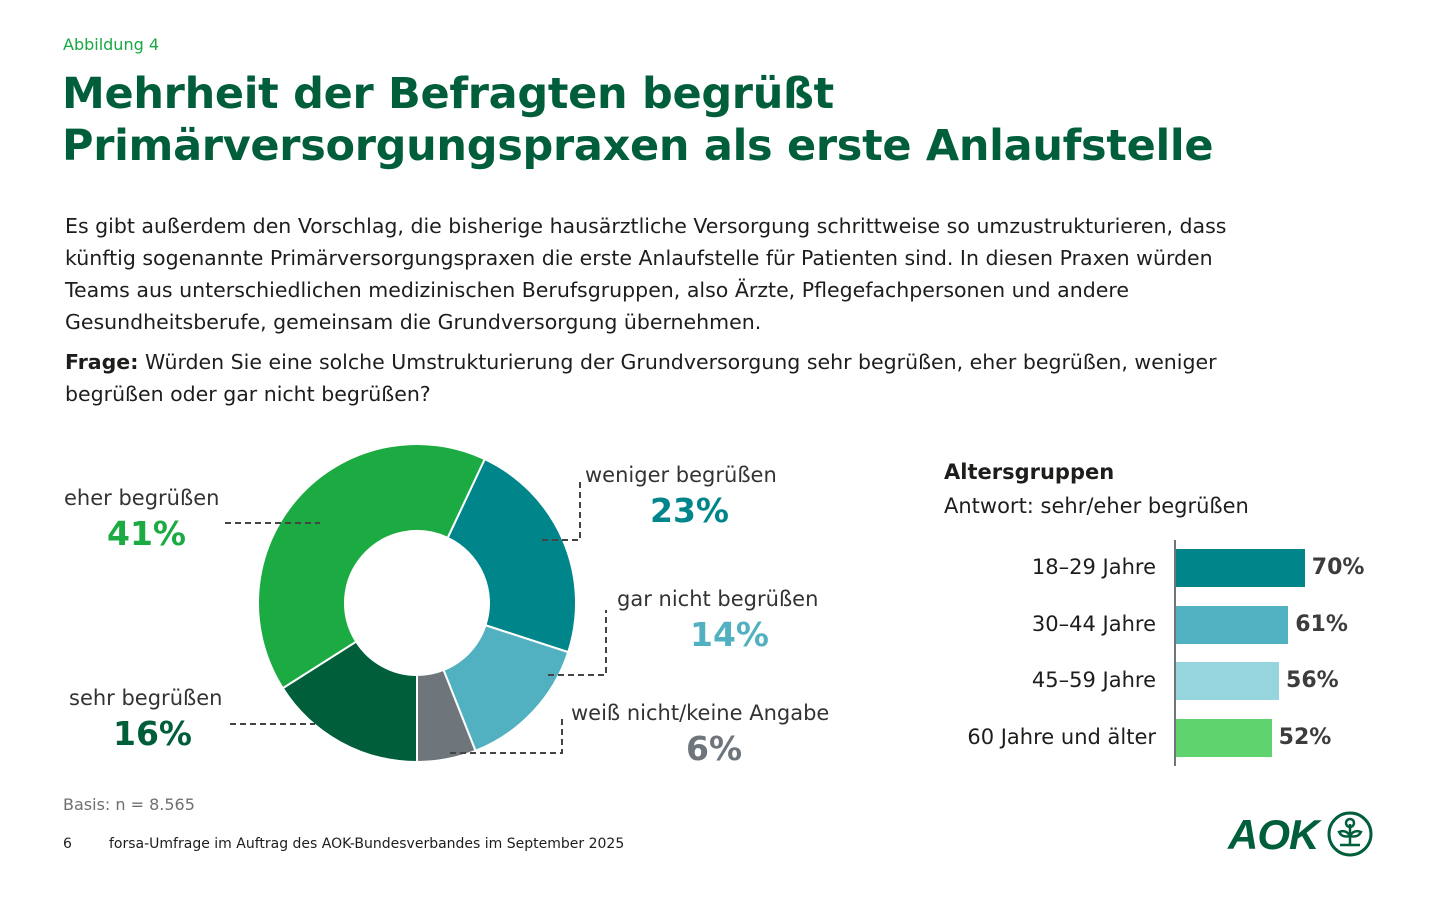 The image size is (1440, 900). Describe the element at coordinates (67, 844) in the screenshot. I see `page-number: 6` at that location.